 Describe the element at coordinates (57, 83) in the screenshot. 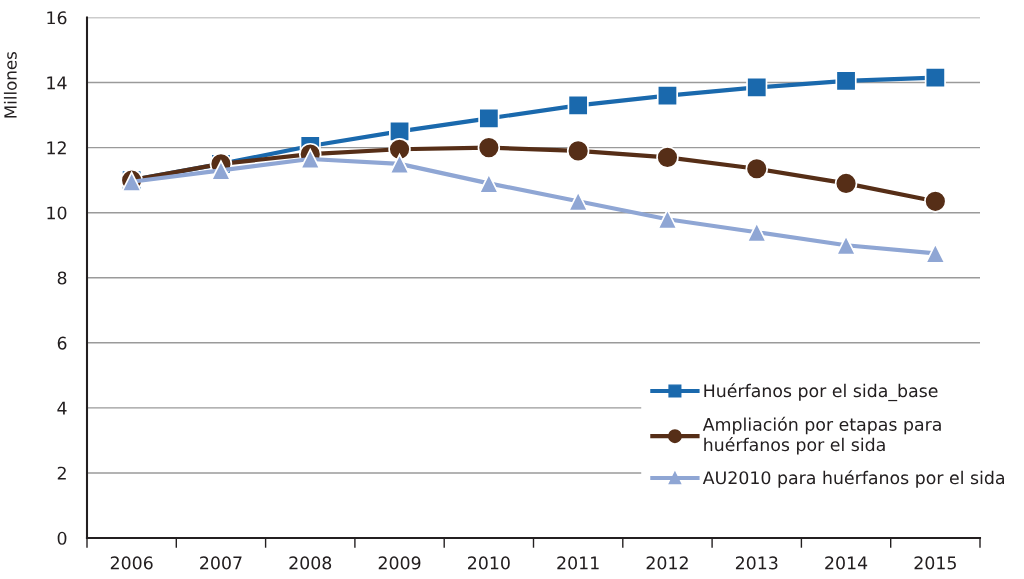

I see `y-tick-label: 14` at that location.